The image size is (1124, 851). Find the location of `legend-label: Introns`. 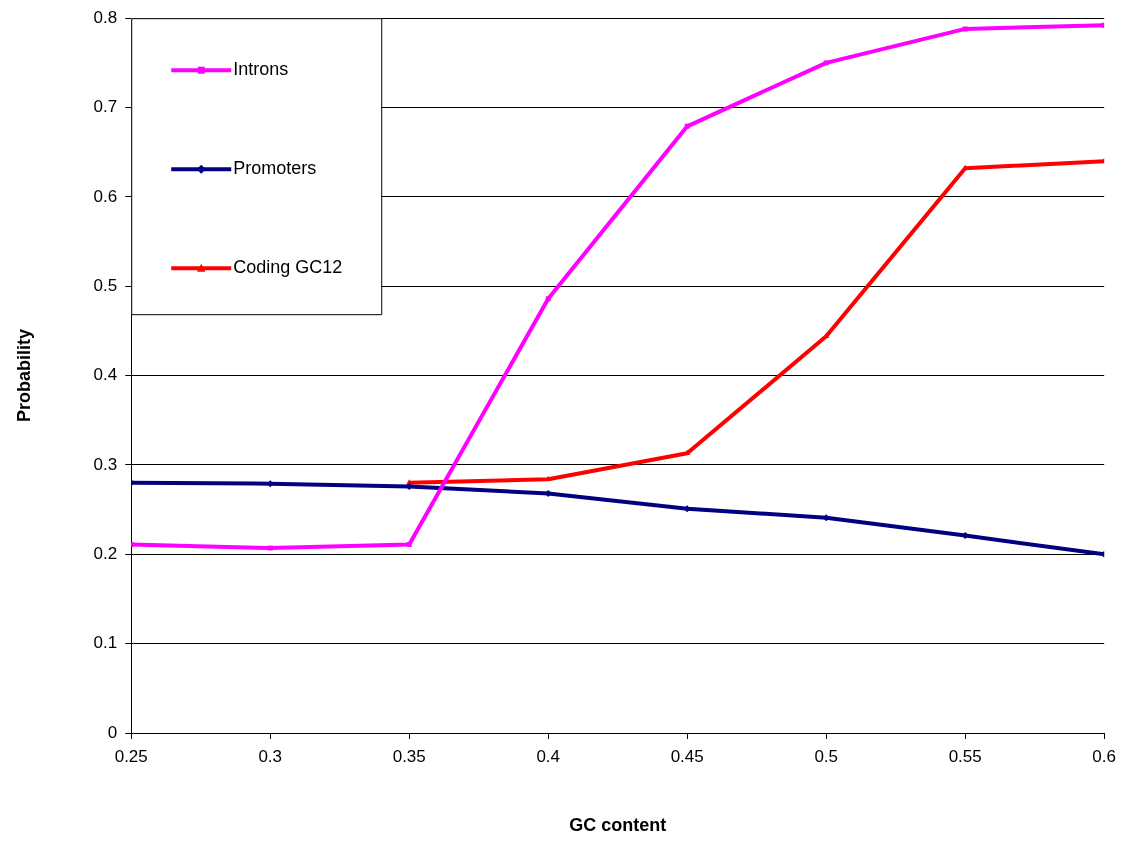

legend-label: Introns is located at coordinates (261, 69).